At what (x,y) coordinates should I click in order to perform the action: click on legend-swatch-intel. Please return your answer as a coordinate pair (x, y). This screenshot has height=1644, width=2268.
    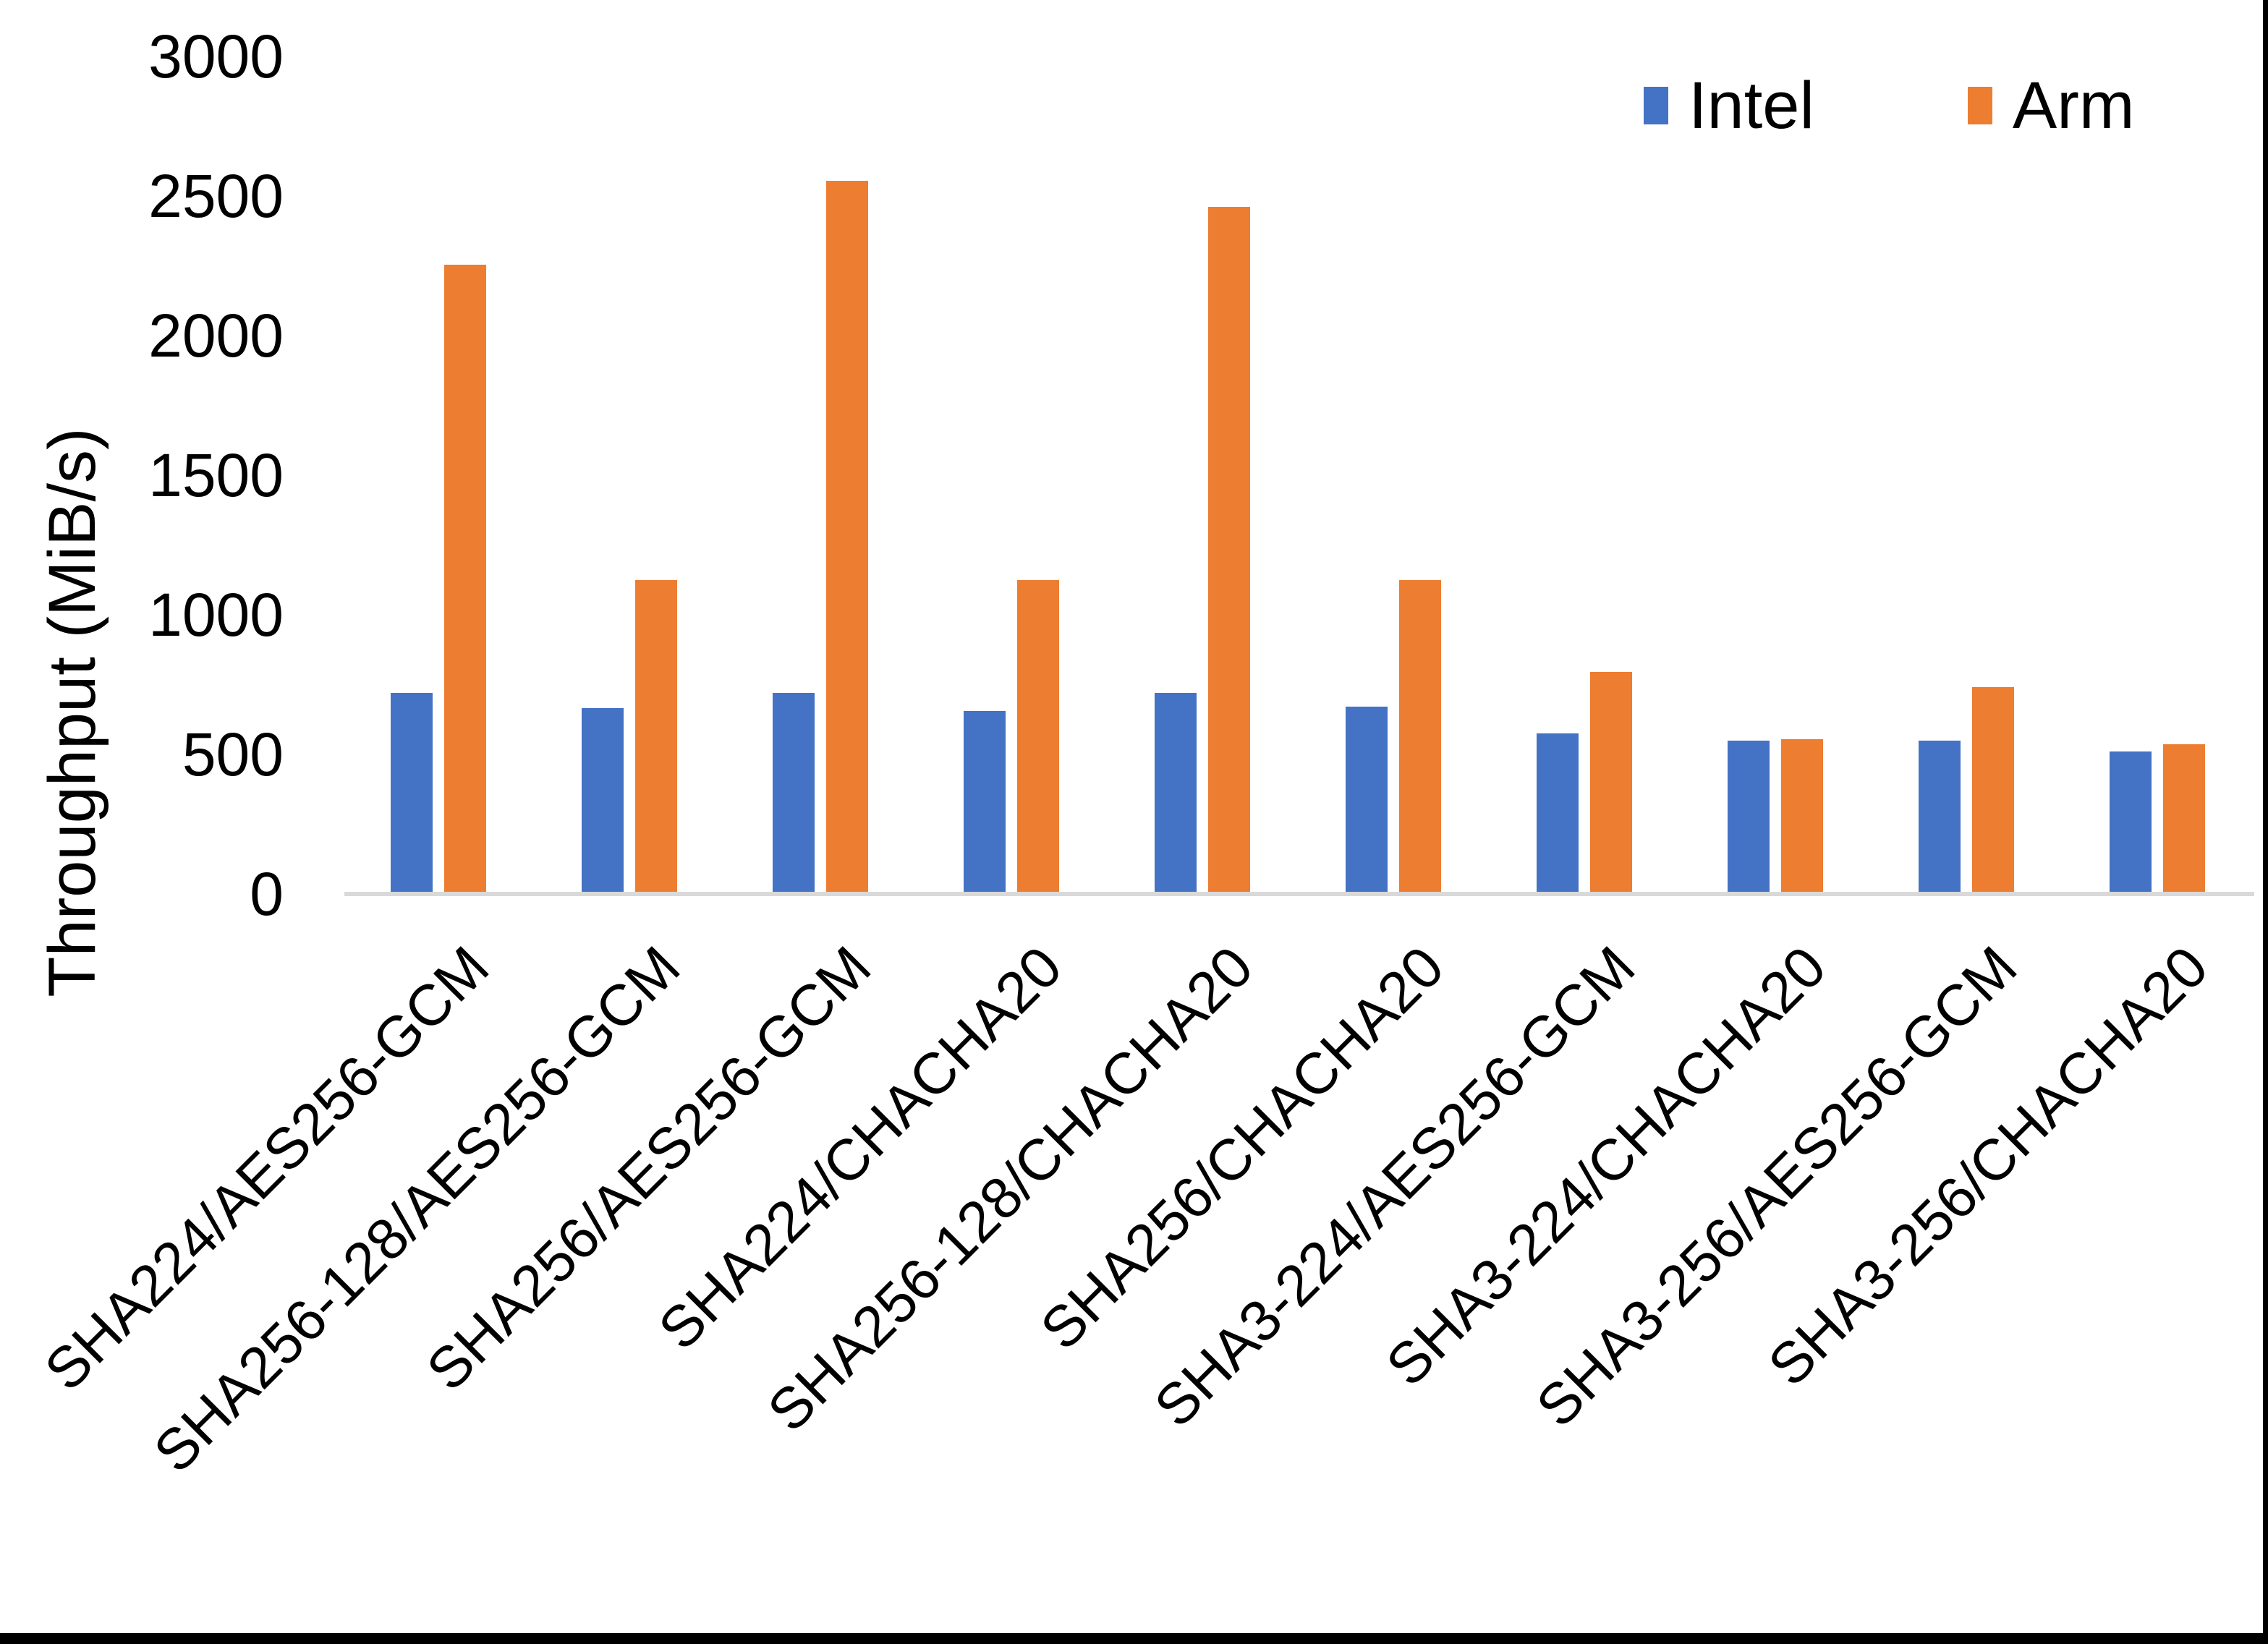
    Looking at the image, I should click on (1656, 105).